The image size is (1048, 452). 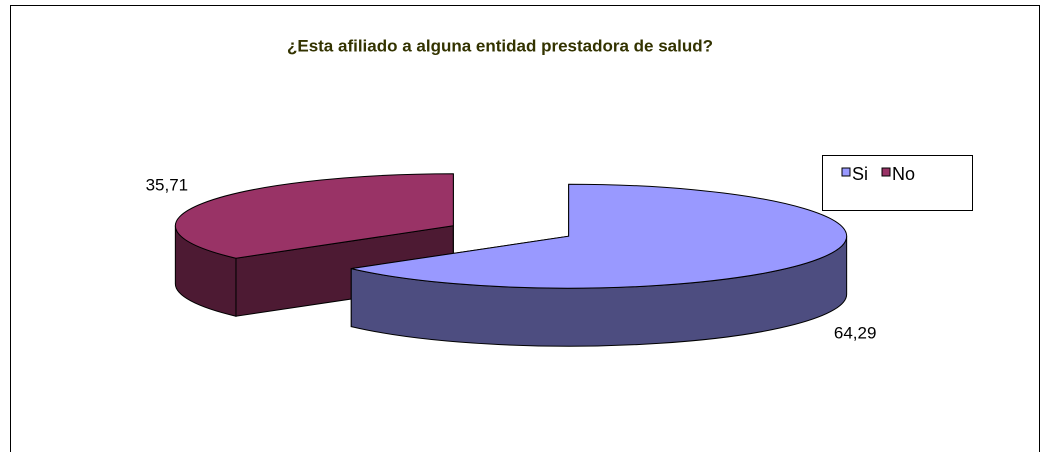 I want to click on legend-label: No, so click(x=903, y=174).